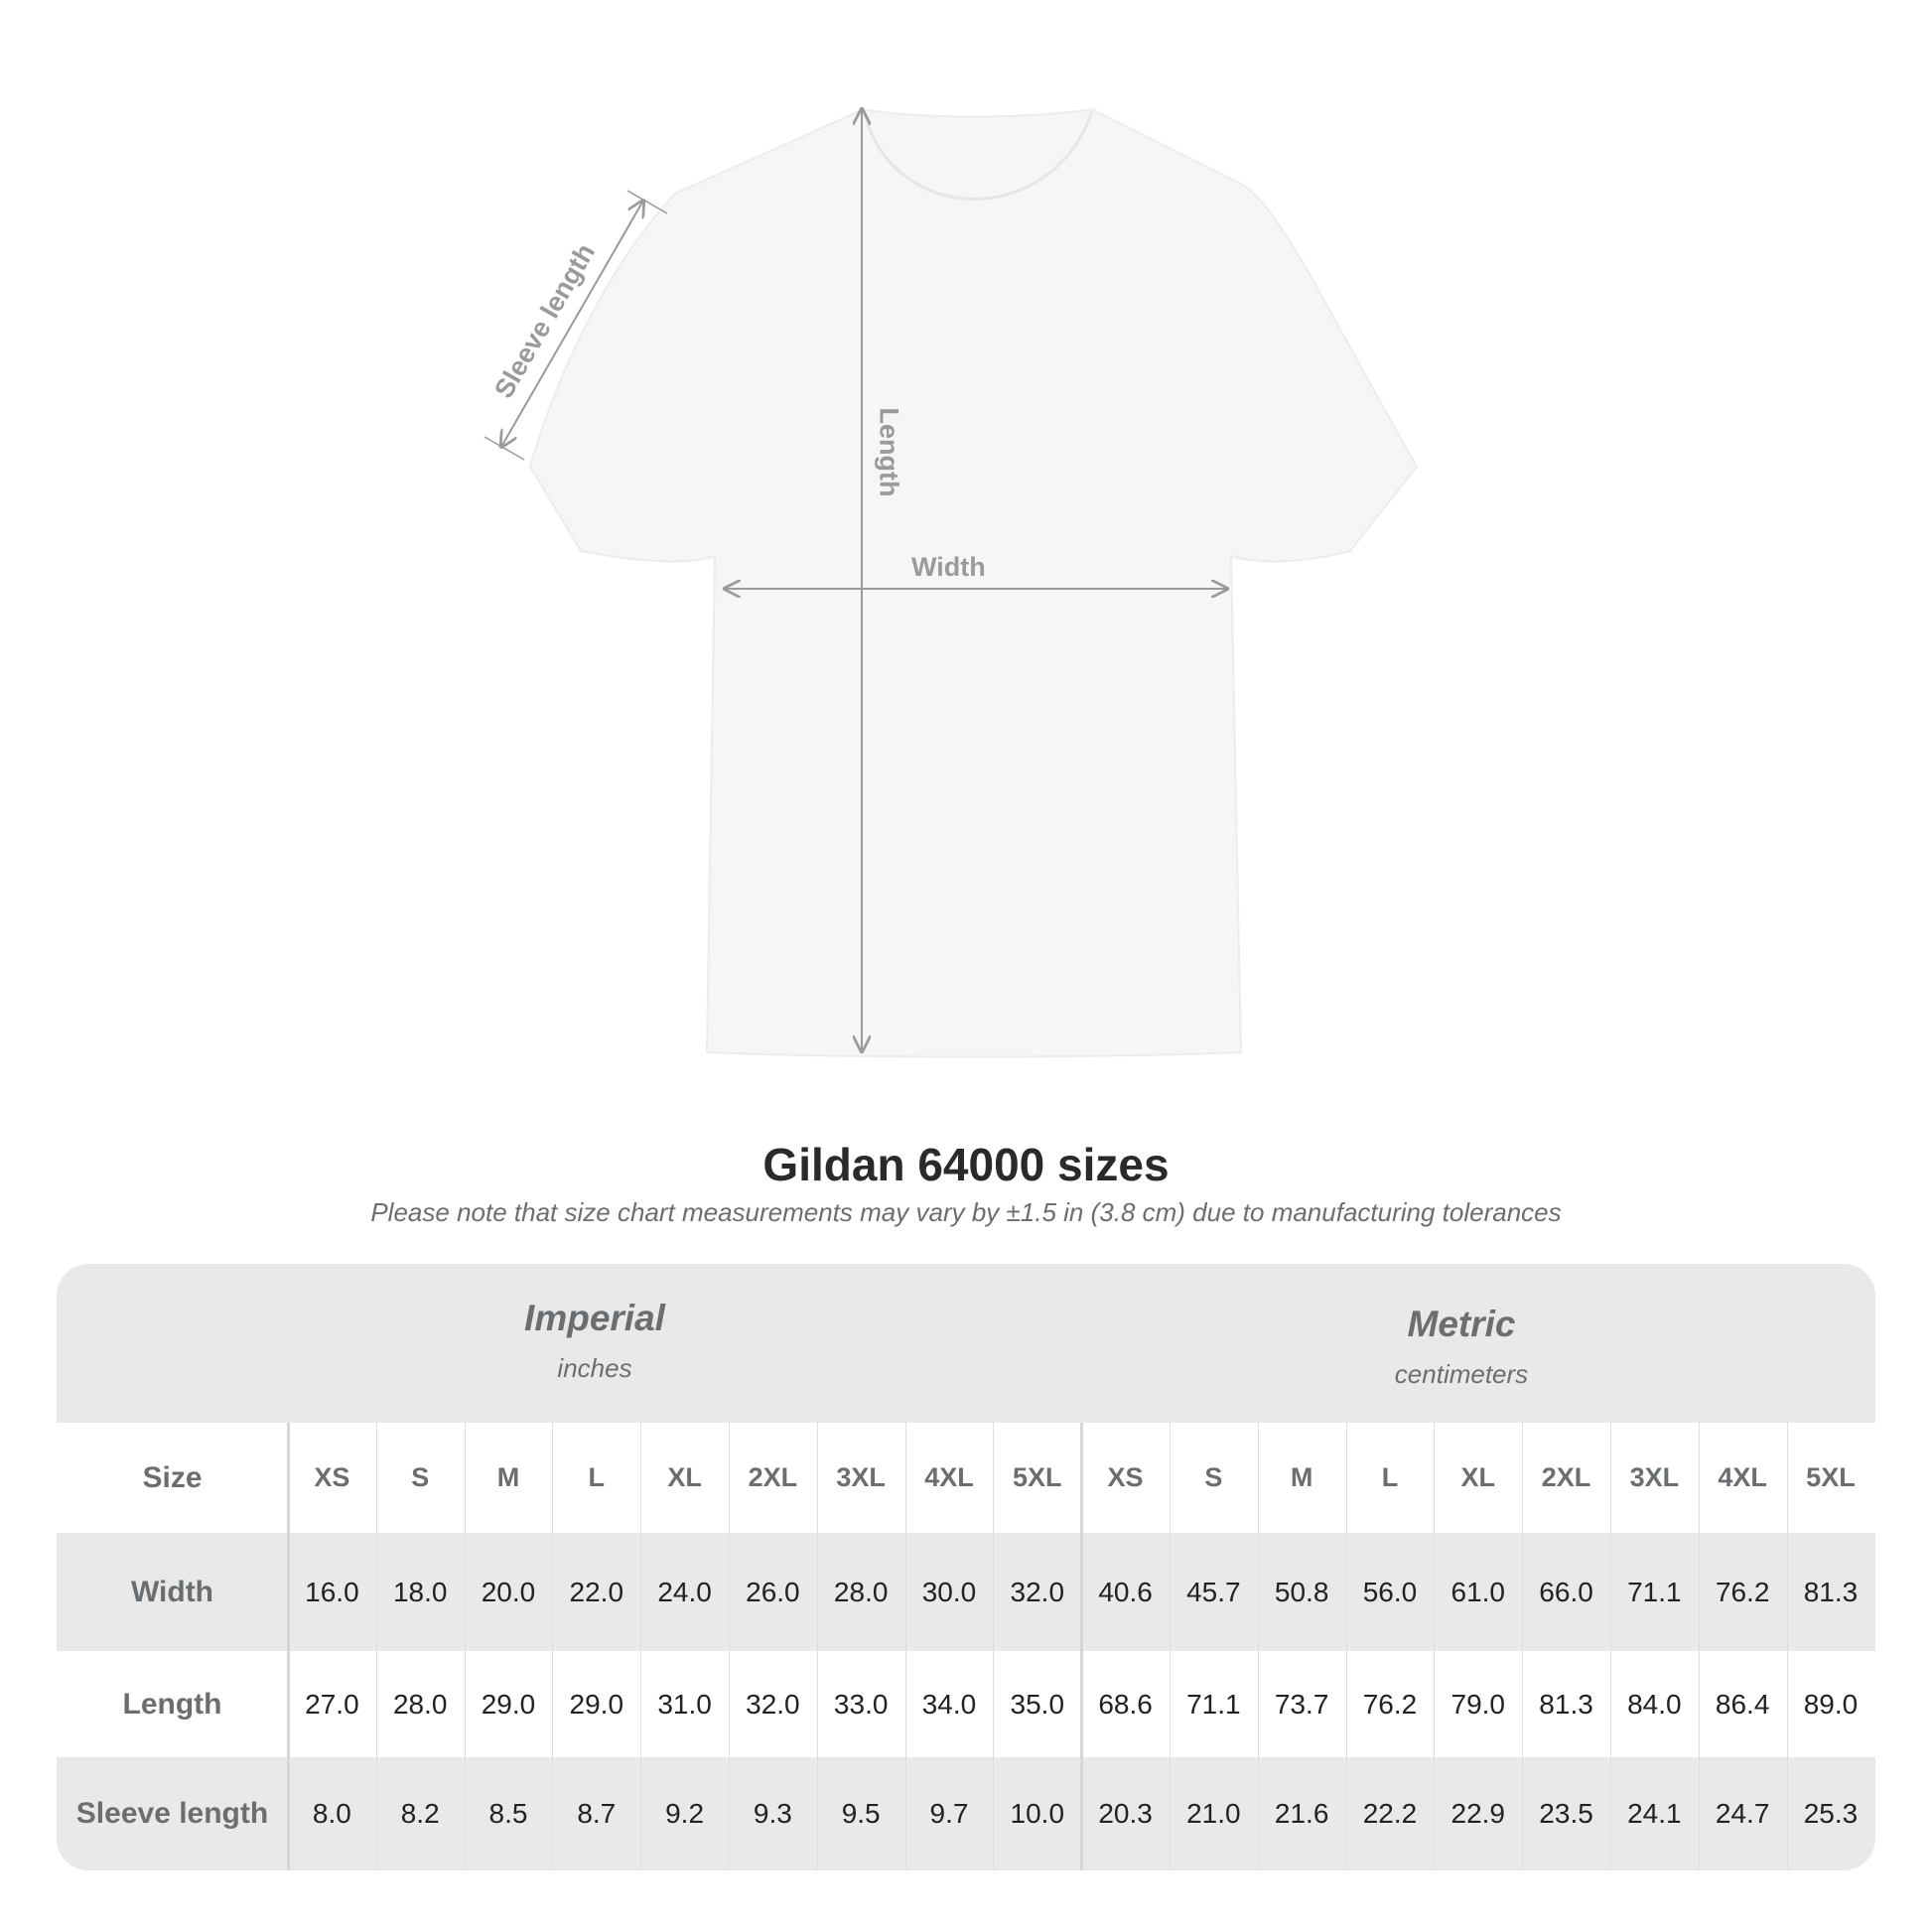  I want to click on imperial-value-cell: 30.0, so click(949, 1592).